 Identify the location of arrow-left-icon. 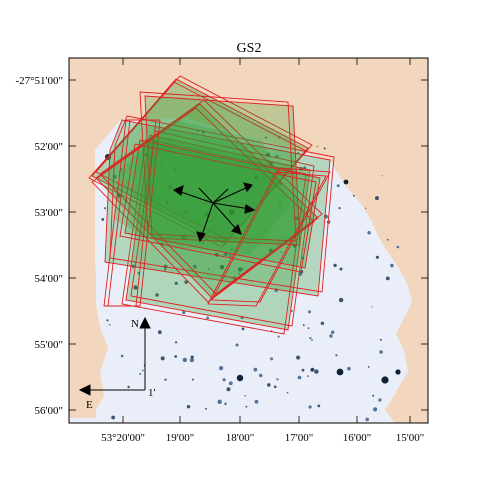
(178, 190).